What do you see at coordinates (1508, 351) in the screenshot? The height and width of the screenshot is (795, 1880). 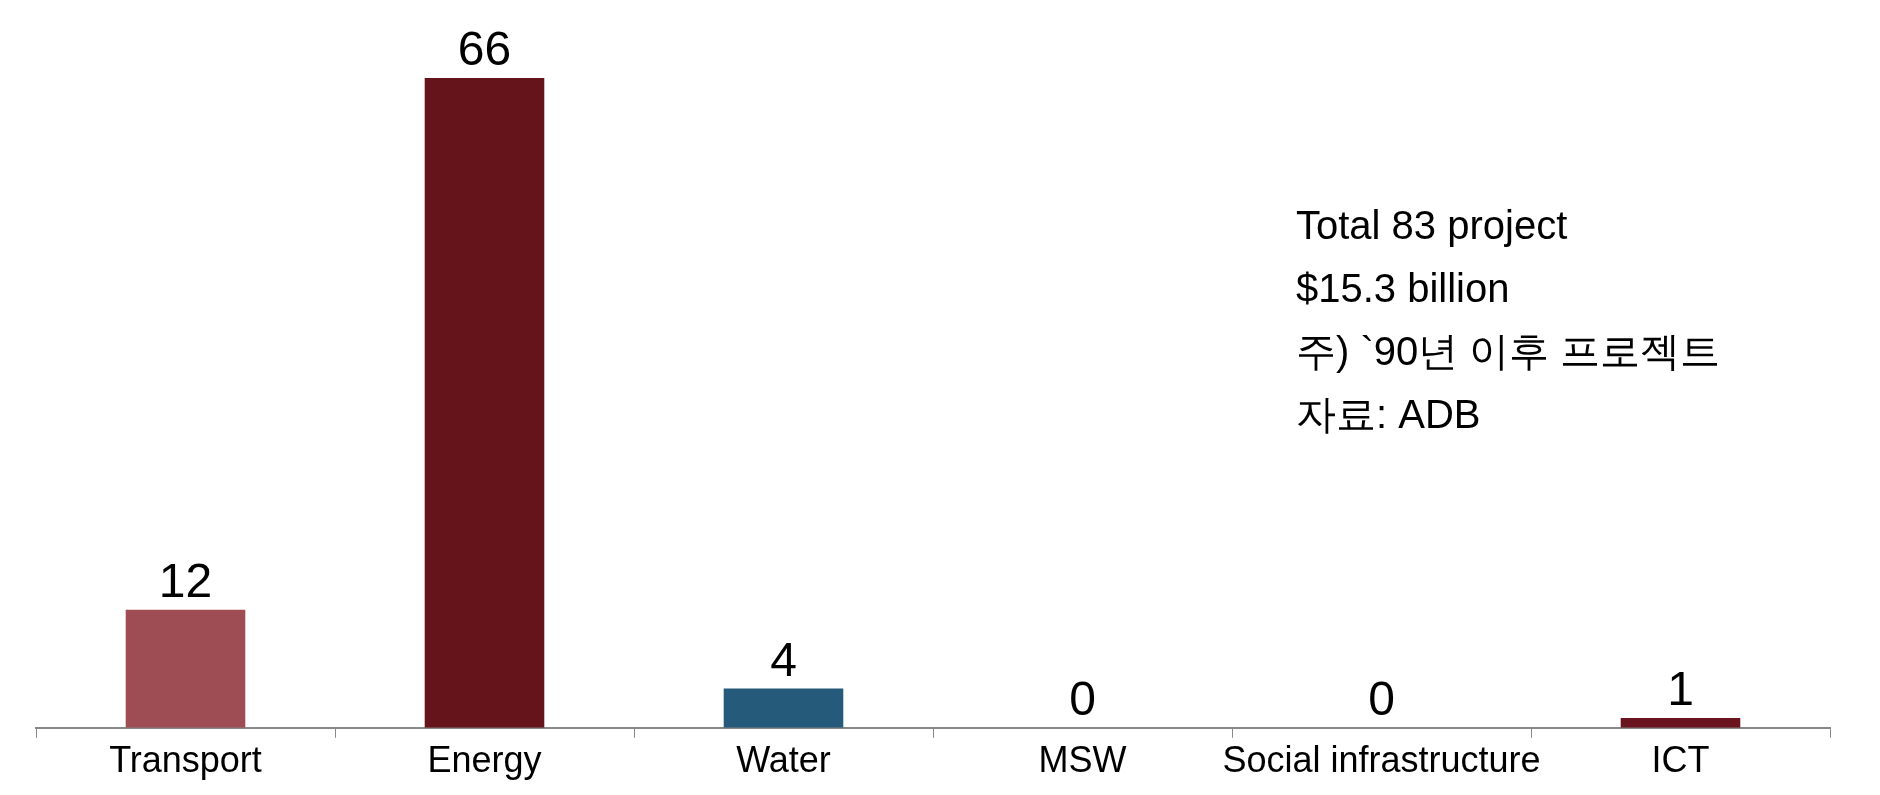 I see `annotation: 주) `90년 이후 프로젝트` at bounding box center [1508, 351].